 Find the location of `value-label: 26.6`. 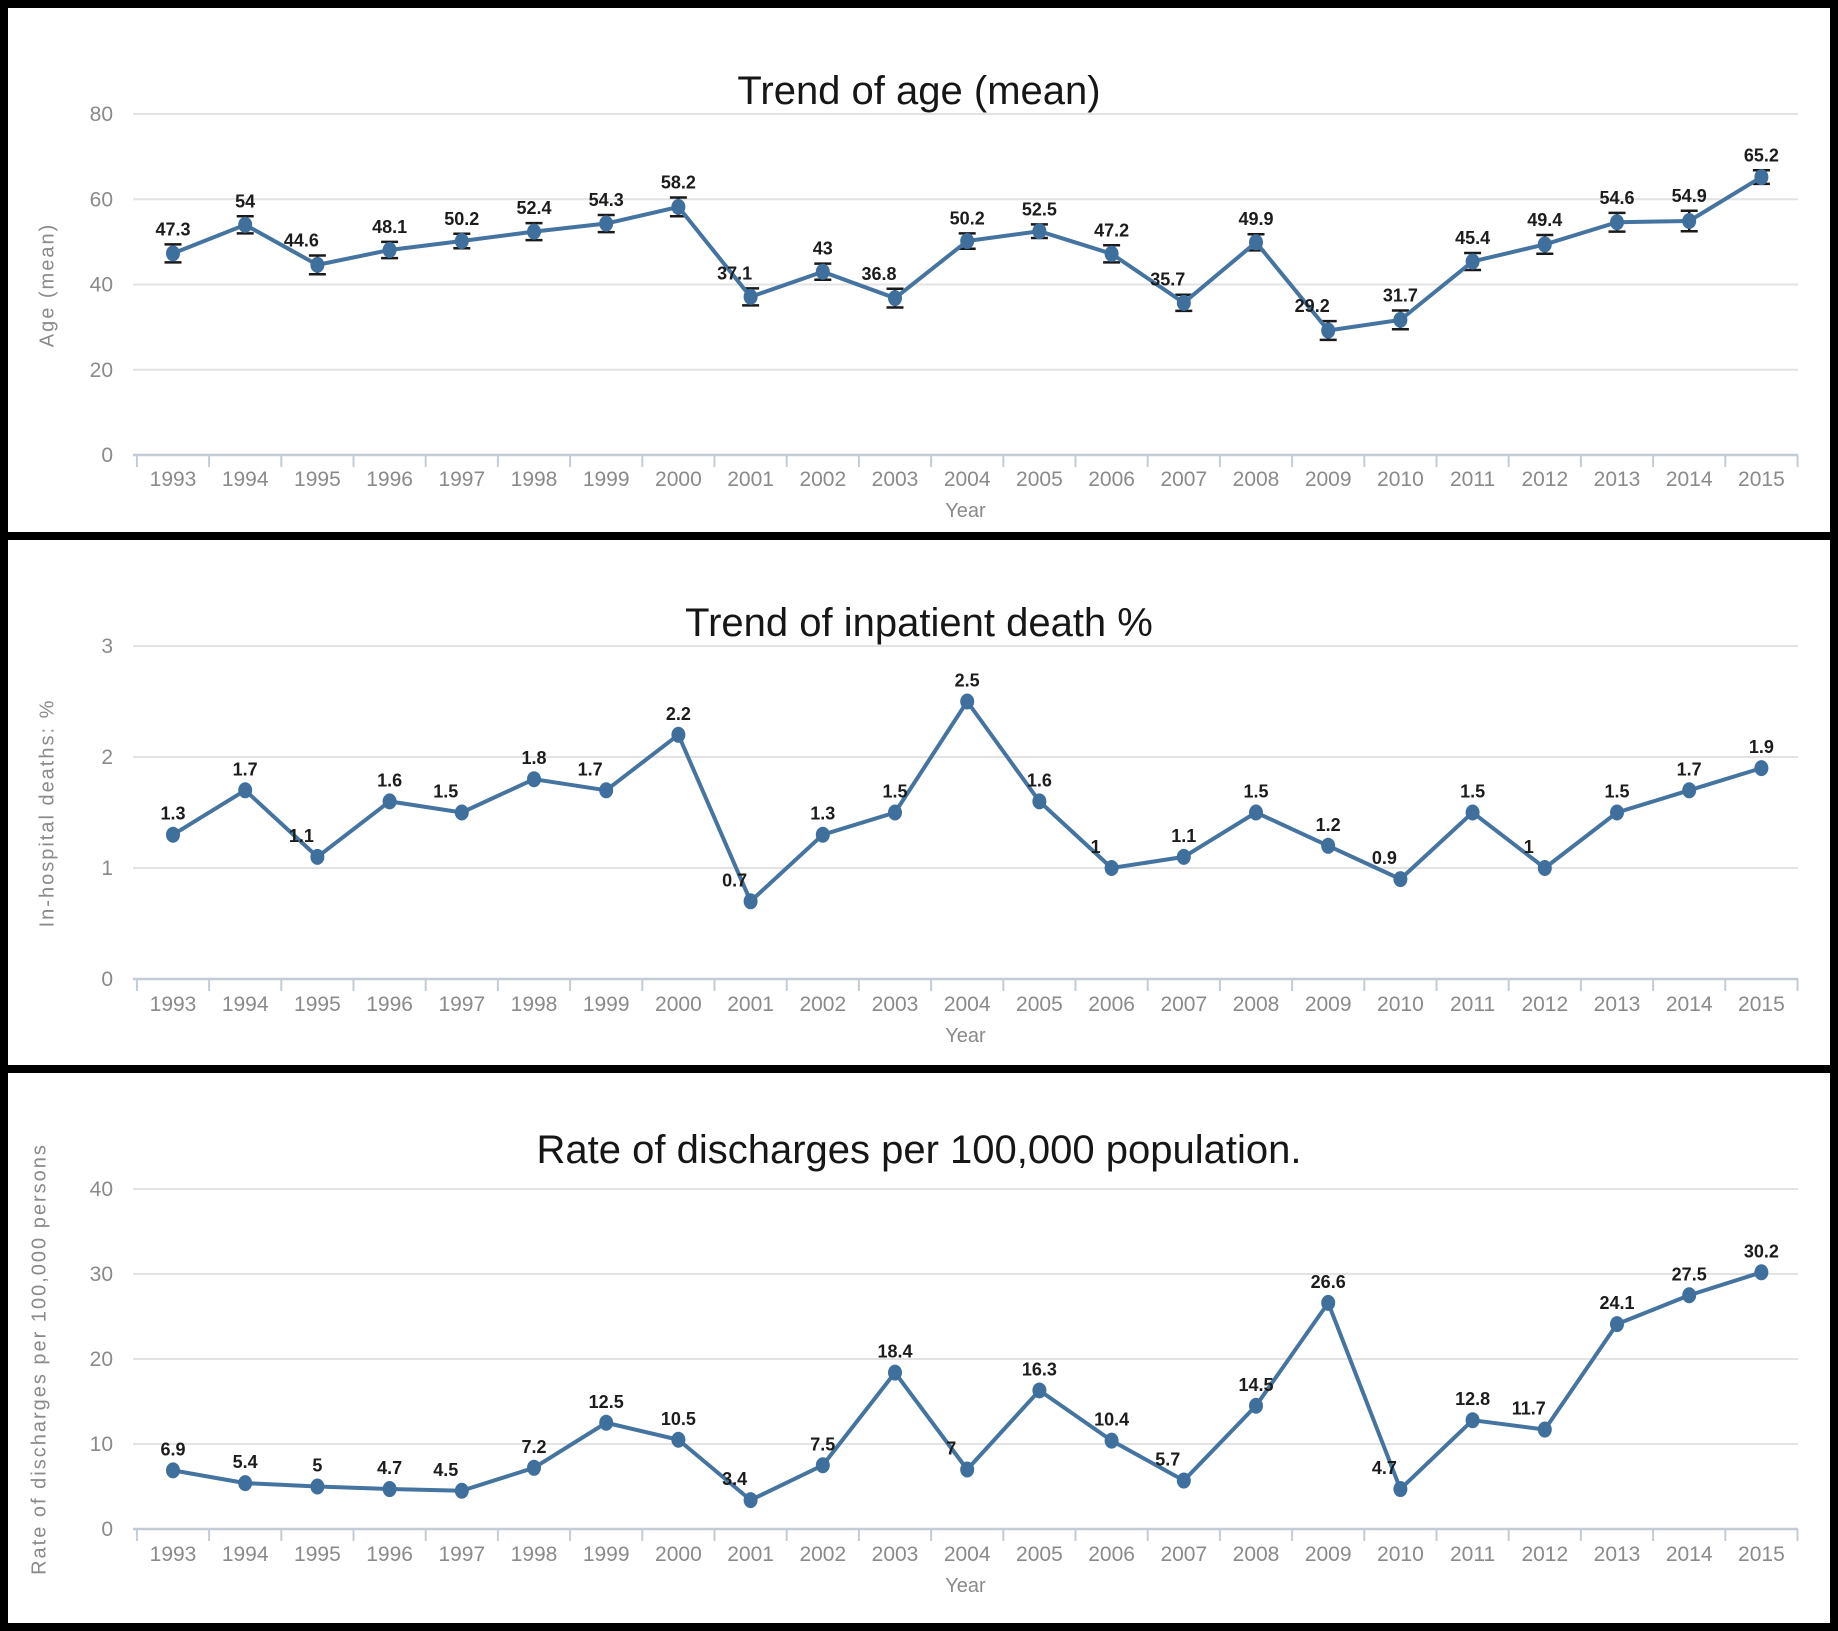

value-label: 26.6 is located at coordinates (1328, 1282).